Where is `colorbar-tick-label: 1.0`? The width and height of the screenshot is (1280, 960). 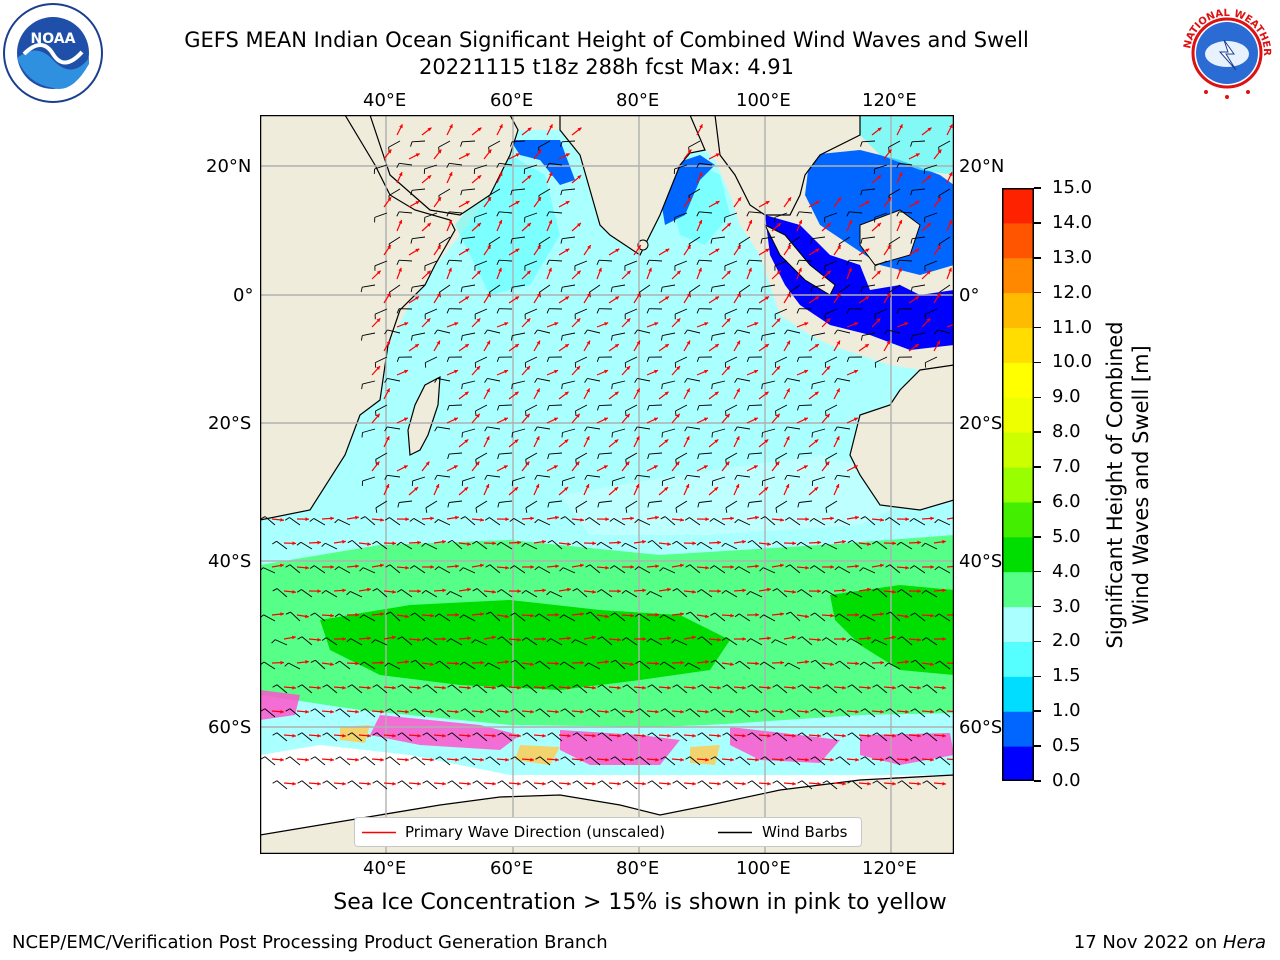 colorbar-tick-label: 1.0 is located at coordinates (1066, 711).